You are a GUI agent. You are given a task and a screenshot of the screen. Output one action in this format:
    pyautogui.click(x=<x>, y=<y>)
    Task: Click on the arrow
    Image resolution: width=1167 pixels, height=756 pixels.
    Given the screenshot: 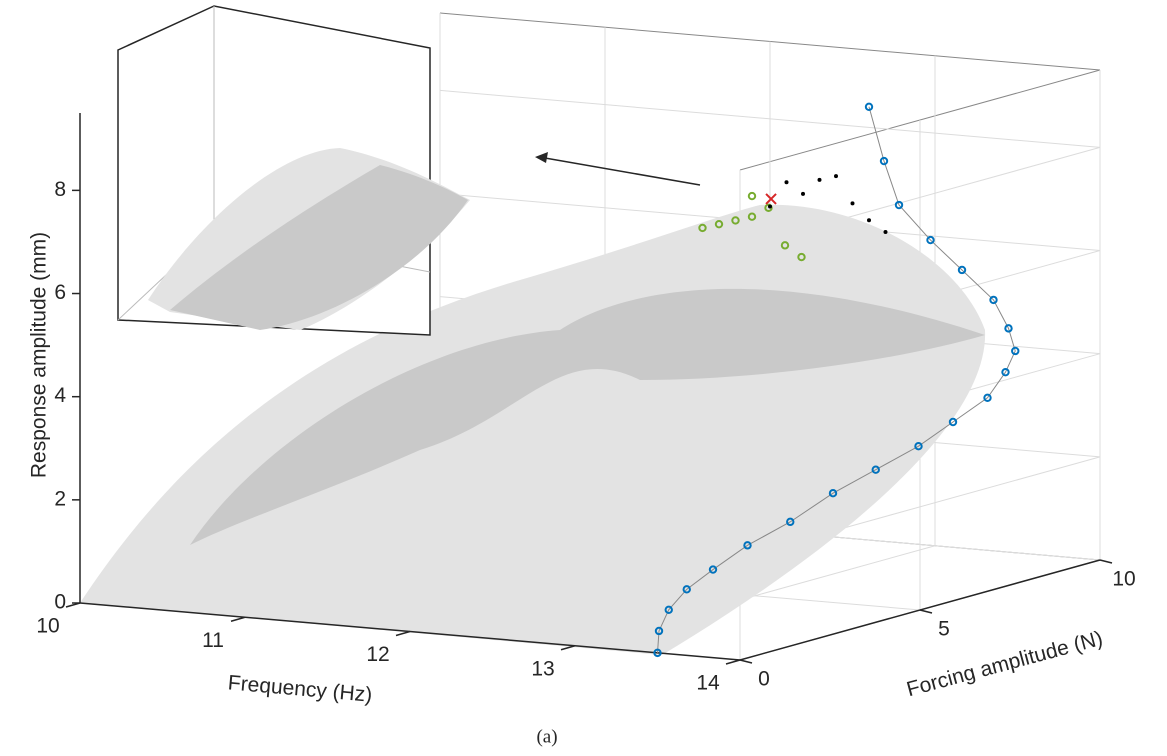 What is the action you would take?
    pyautogui.click(x=622, y=171)
    